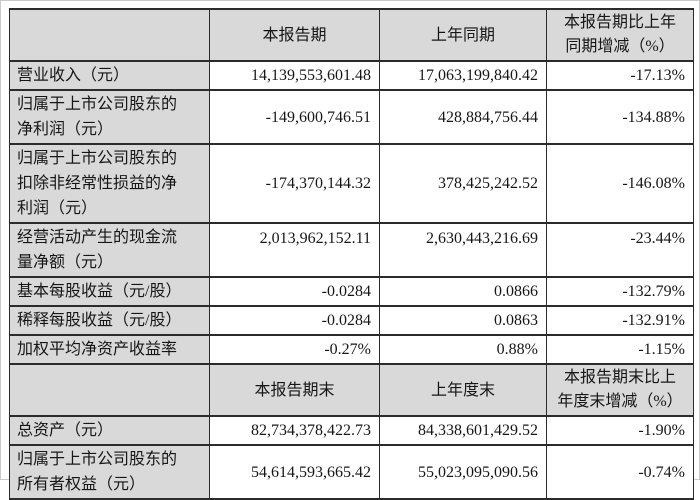 The height and width of the screenshot is (500, 700). What do you see at coordinates (294, 117) in the screenshot?
I see `value-current: -149,600,746.51` at bounding box center [294, 117].